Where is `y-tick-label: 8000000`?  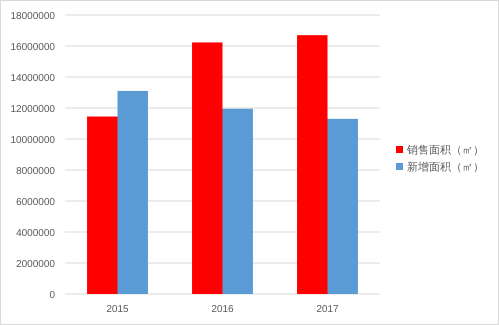 y-tick-label: 8000000 is located at coordinates (36, 171).